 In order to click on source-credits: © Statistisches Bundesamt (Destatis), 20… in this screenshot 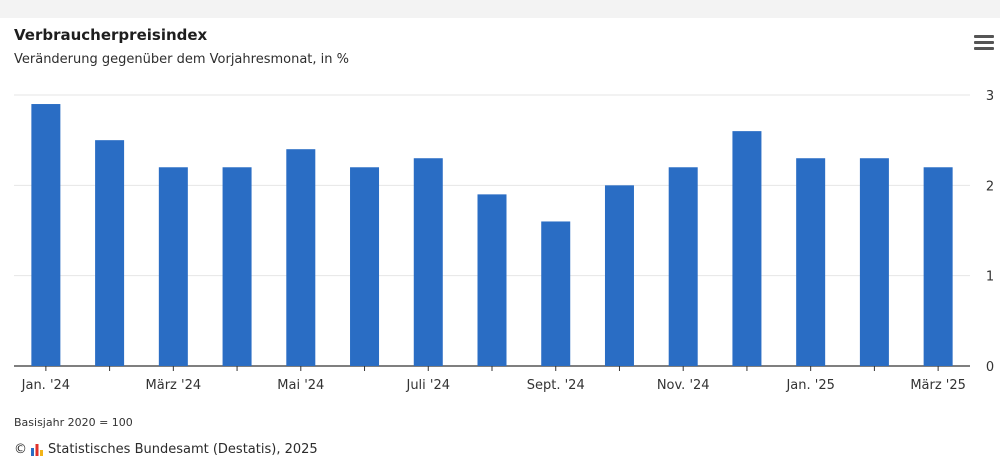, I will do `click(166, 449)`.